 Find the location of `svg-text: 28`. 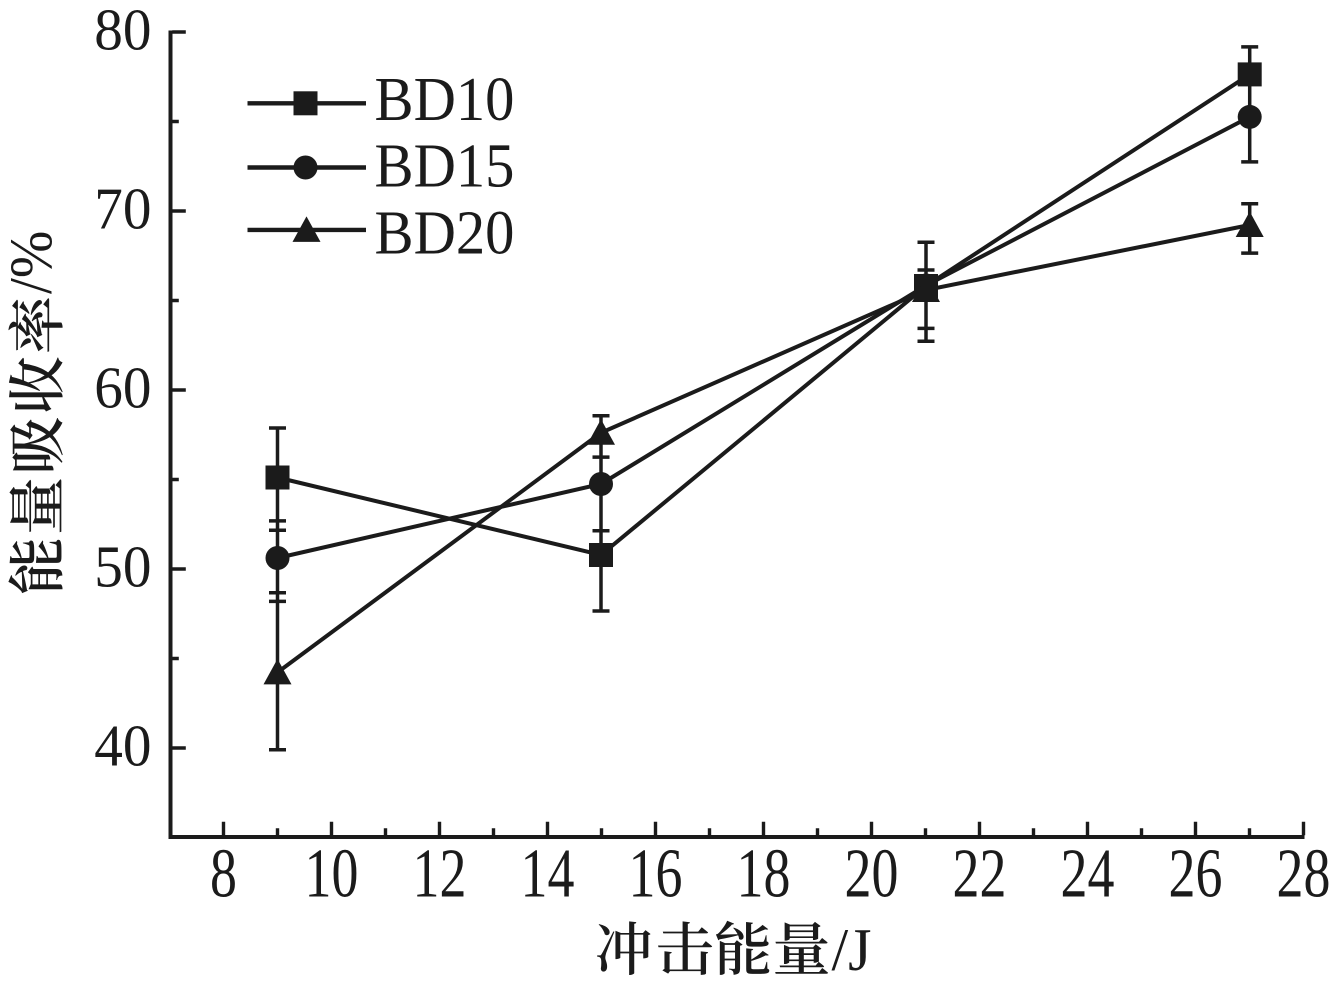

svg-text: 28 is located at coordinates (1304, 873).